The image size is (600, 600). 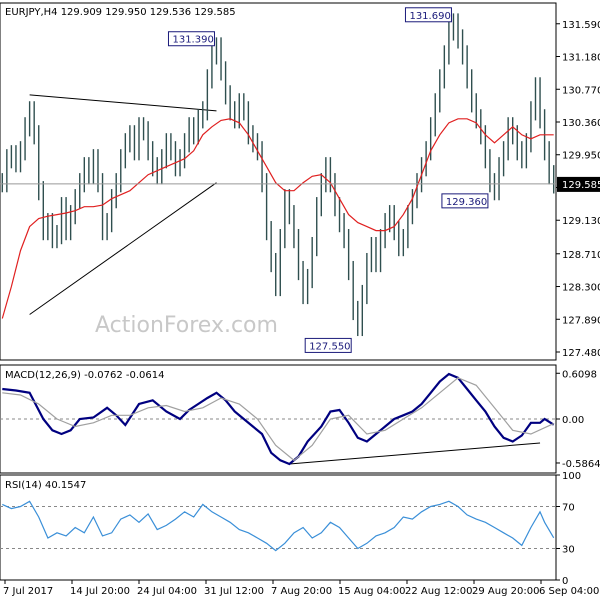 What do you see at coordinates (581, 464) in the screenshot?
I see `y-tick-label: -0.5864` at bounding box center [581, 464].